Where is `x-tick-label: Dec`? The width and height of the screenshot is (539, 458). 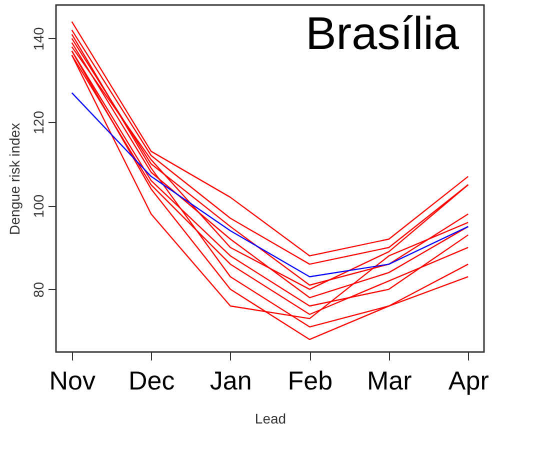
x-tick-label: Dec is located at coordinates (151, 381).